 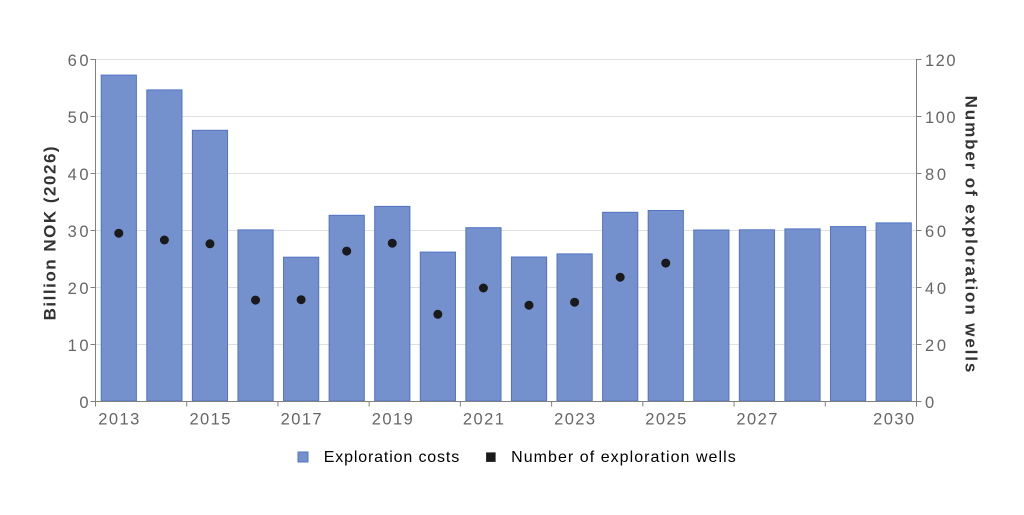 I want to click on svg-text: Billion NOK (2026), so click(x=50, y=233).